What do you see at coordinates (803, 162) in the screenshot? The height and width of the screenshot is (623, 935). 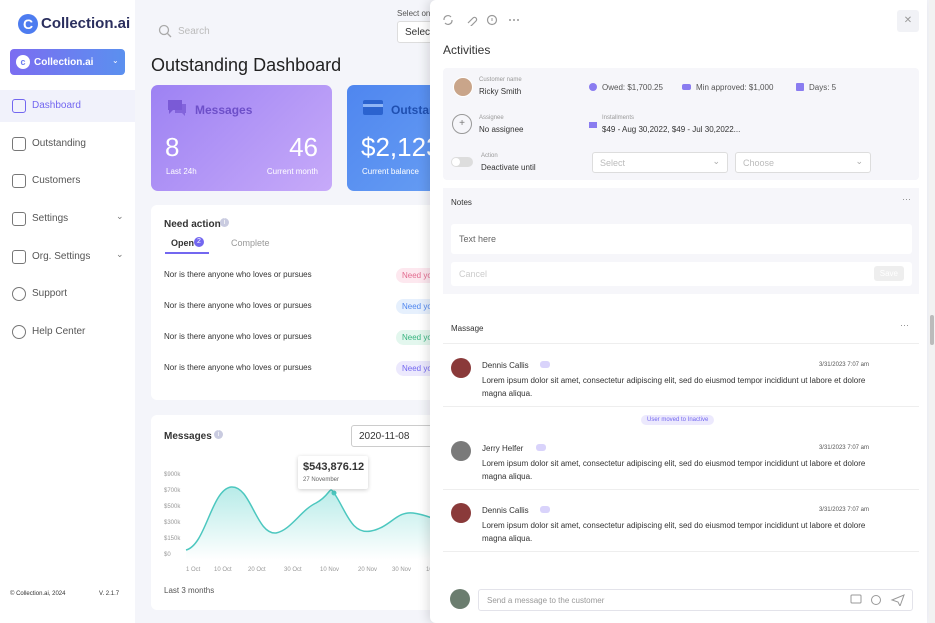 I see `select: Choose ⌄` at bounding box center [803, 162].